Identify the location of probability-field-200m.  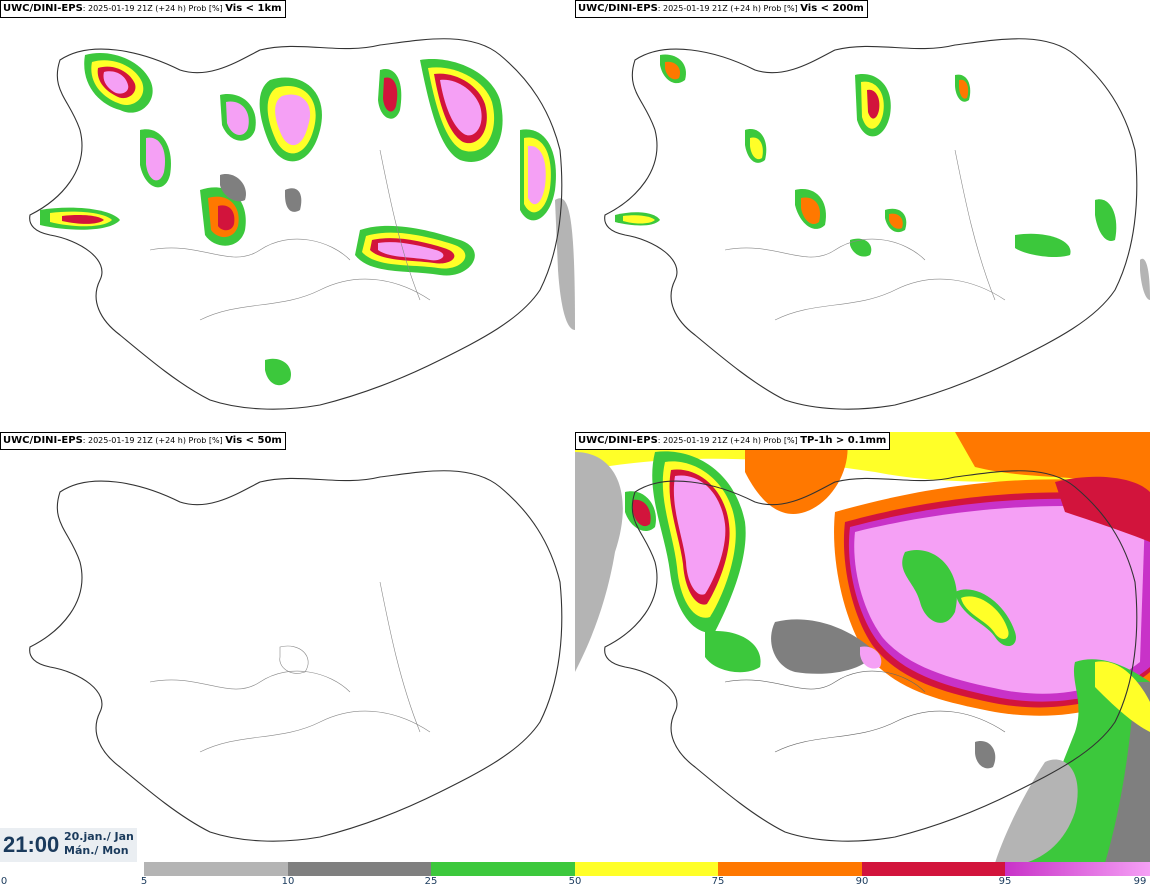
(882, 177).